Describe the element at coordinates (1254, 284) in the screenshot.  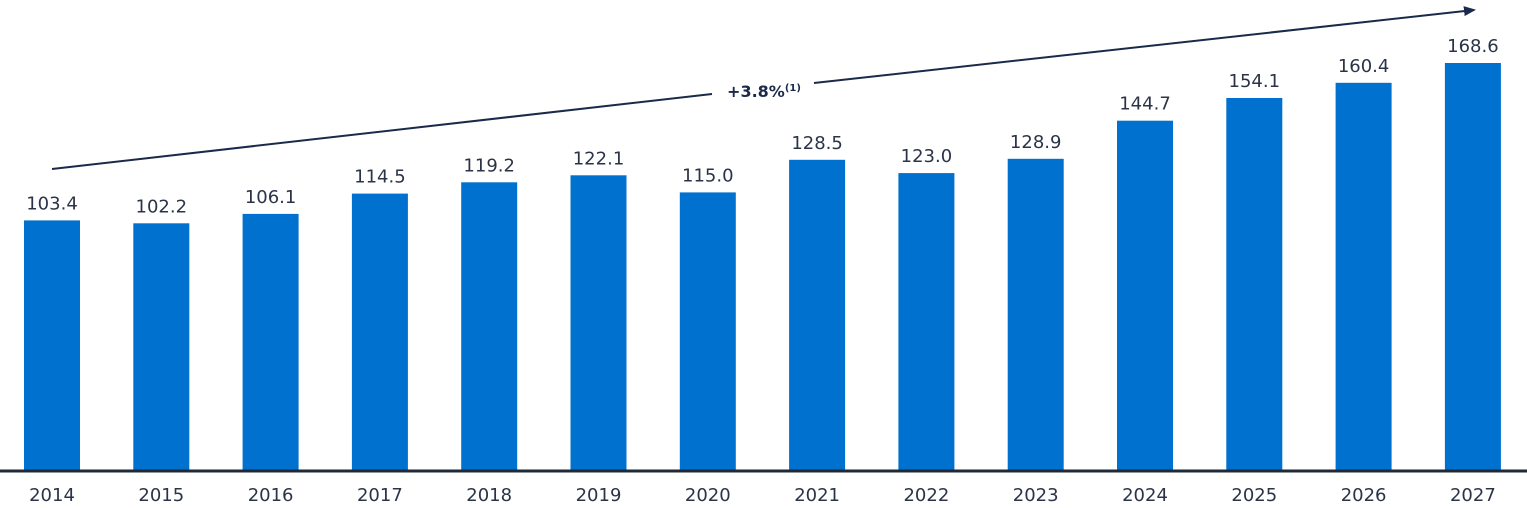
I see `bar-2025` at that location.